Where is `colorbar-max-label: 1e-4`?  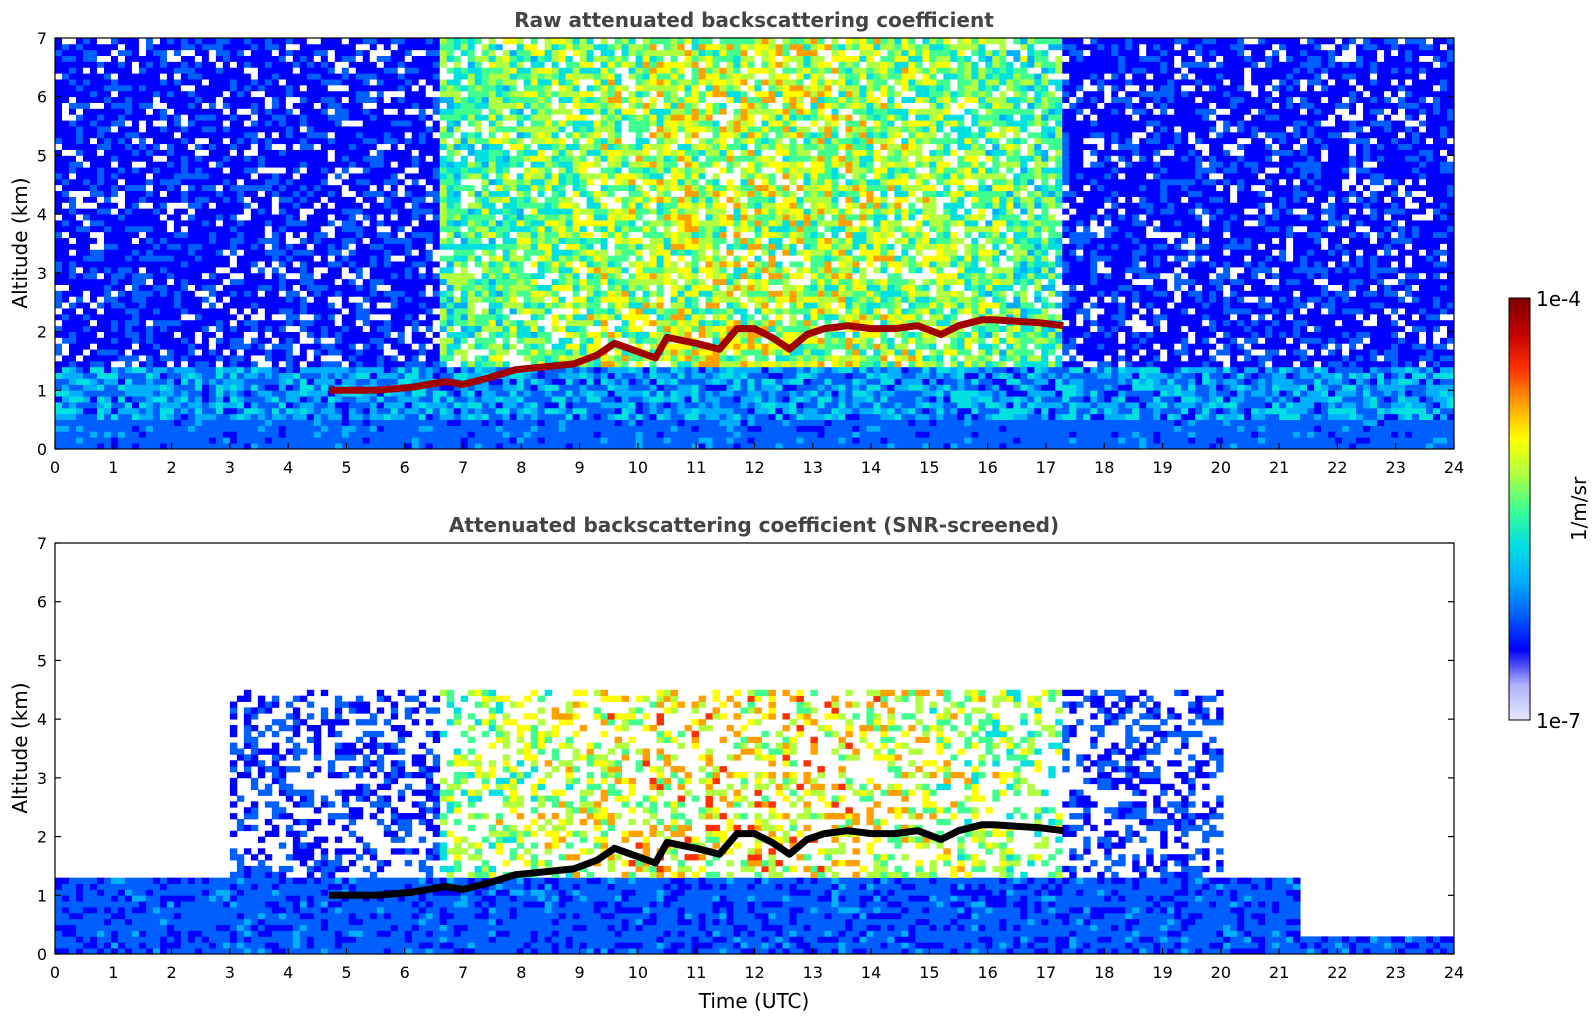
colorbar-max-label: 1e-4 is located at coordinates (1558, 299).